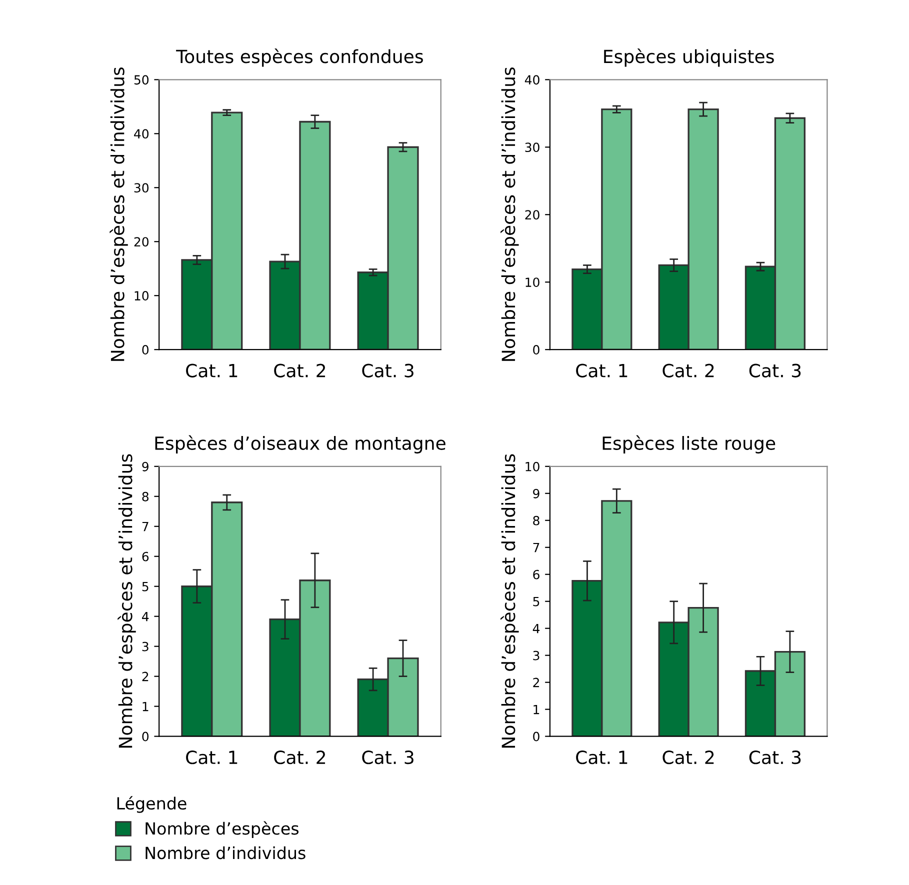 This screenshot has width=909, height=885. Describe the element at coordinates (222, 829) in the screenshot. I see `legend-label: Nombre d’espèces` at that location.